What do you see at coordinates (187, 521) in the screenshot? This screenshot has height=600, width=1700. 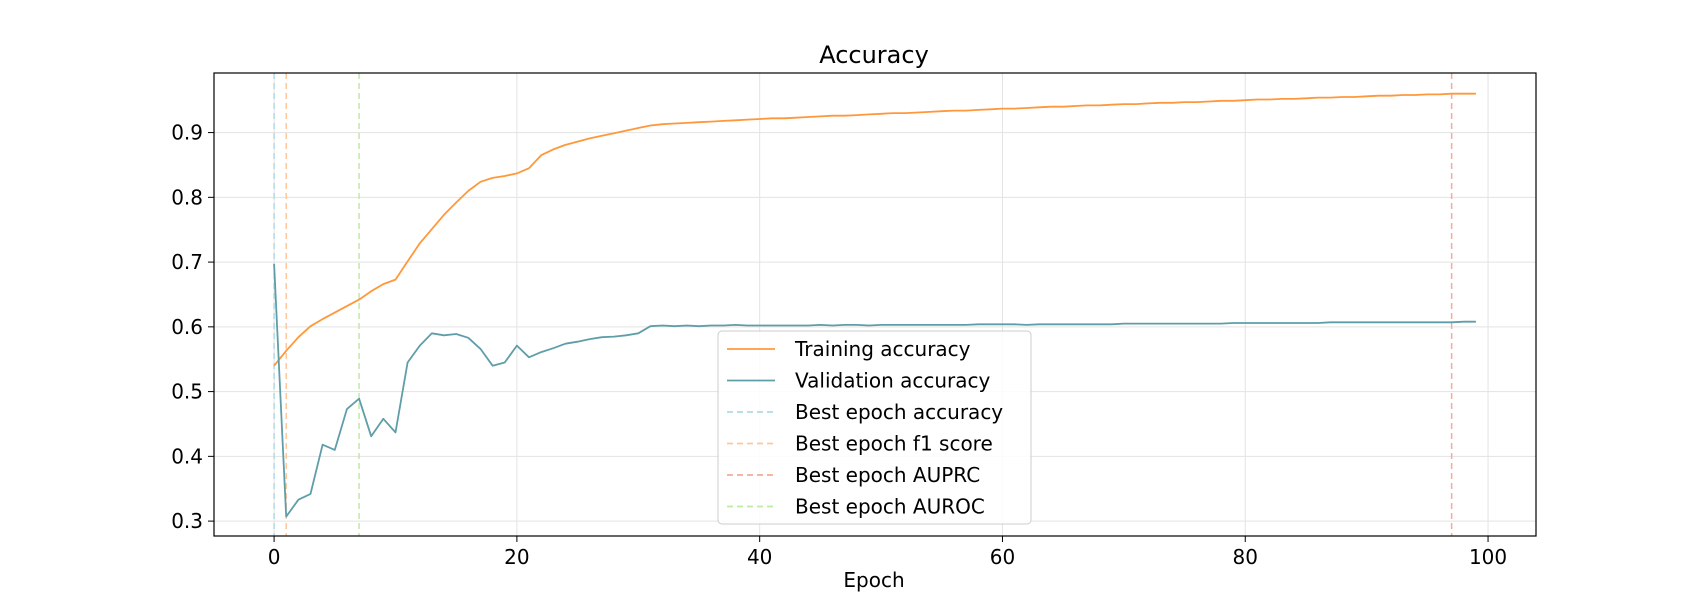 I see `y-tick-label: 0.3` at bounding box center [187, 521].